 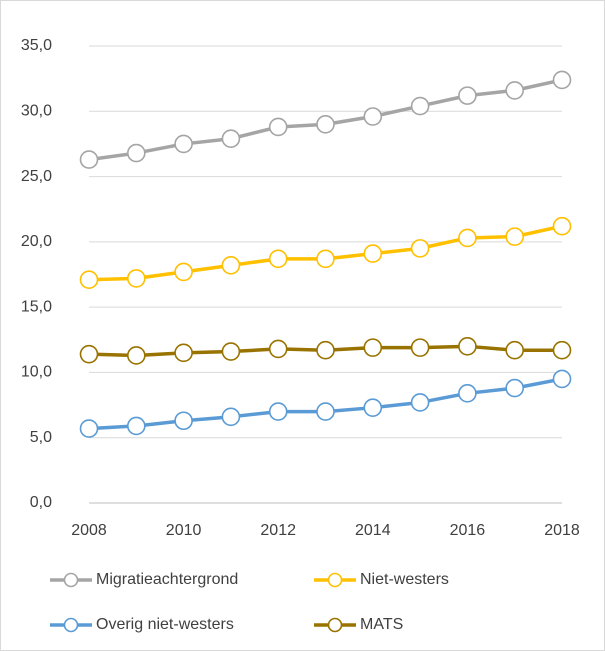 What do you see at coordinates (278, 530) in the screenshot?
I see `x-tick-label: 2012` at bounding box center [278, 530].